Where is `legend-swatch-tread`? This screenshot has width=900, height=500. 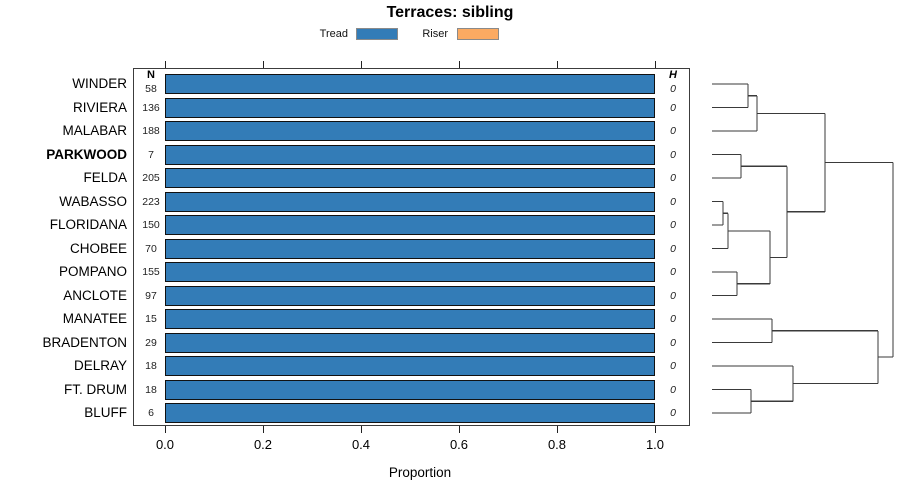
legend-swatch-tread is located at coordinates (377, 34).